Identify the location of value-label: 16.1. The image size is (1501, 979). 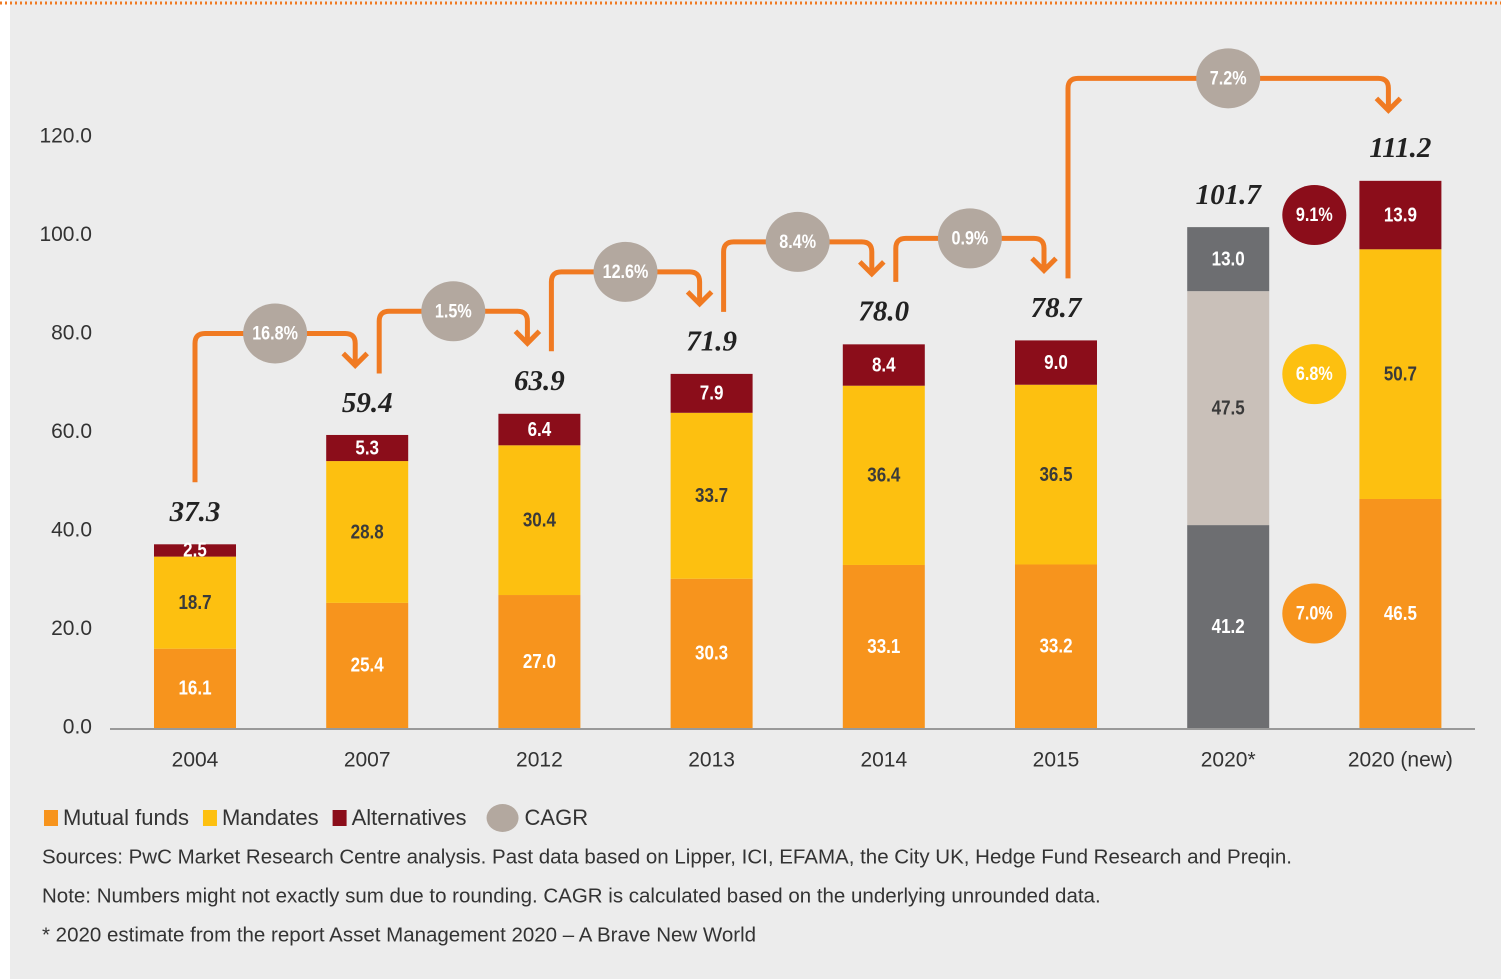
(194, 687).